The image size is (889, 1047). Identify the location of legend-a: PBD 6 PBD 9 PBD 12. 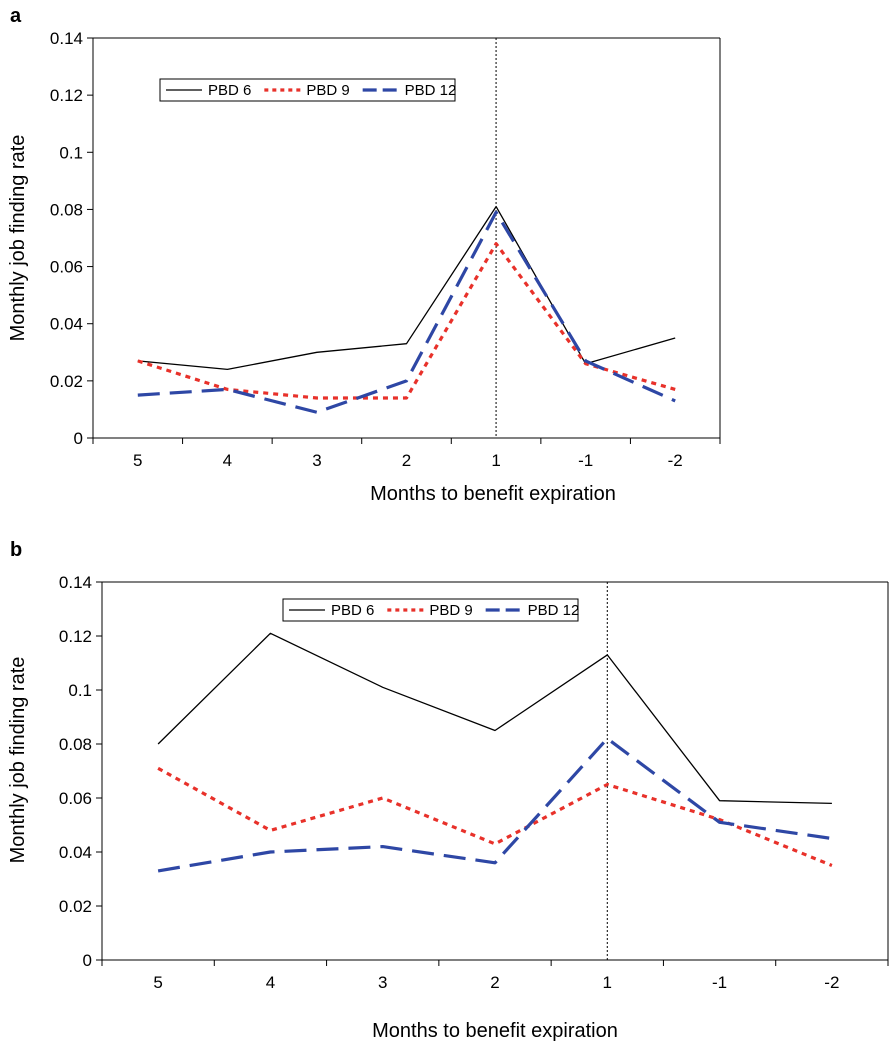
(308, 90).